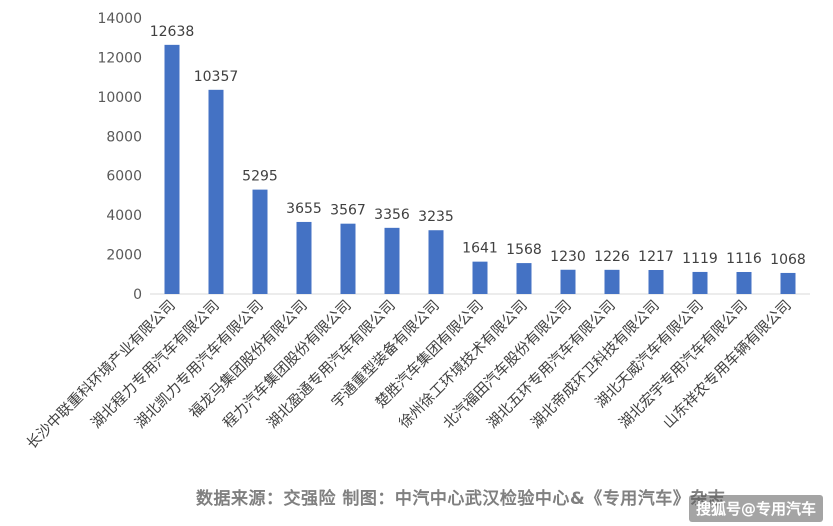 The height and width of the screenshot is (526, 833). What do you see at coordinates (260, 177) in the screenshot?
I see `data-label: 5295` at bounding box center [260, 177].